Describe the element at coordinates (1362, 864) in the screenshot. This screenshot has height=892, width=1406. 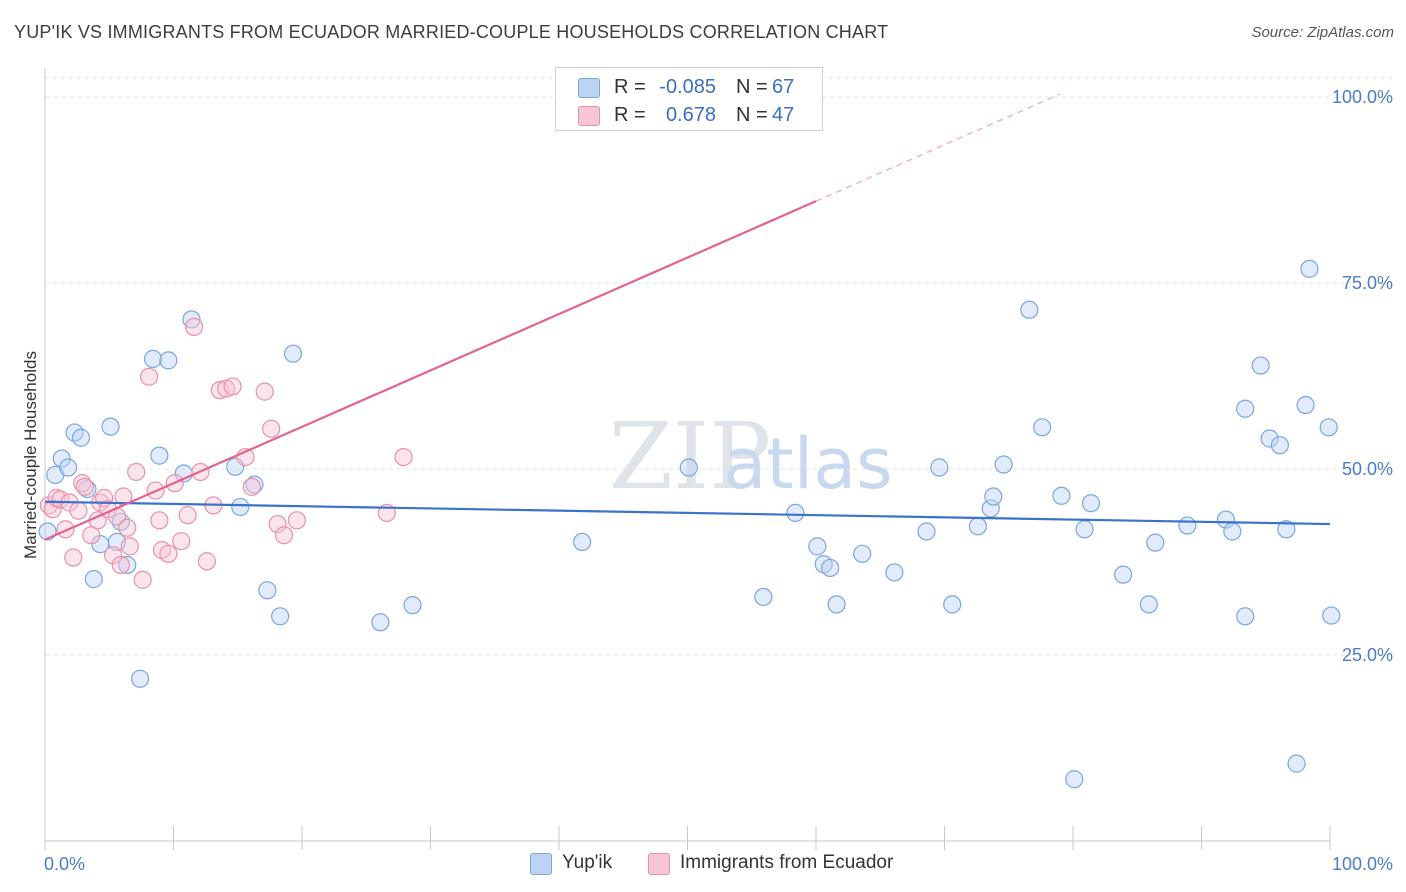
I see `x-tick-label: 100.0%` at that location.